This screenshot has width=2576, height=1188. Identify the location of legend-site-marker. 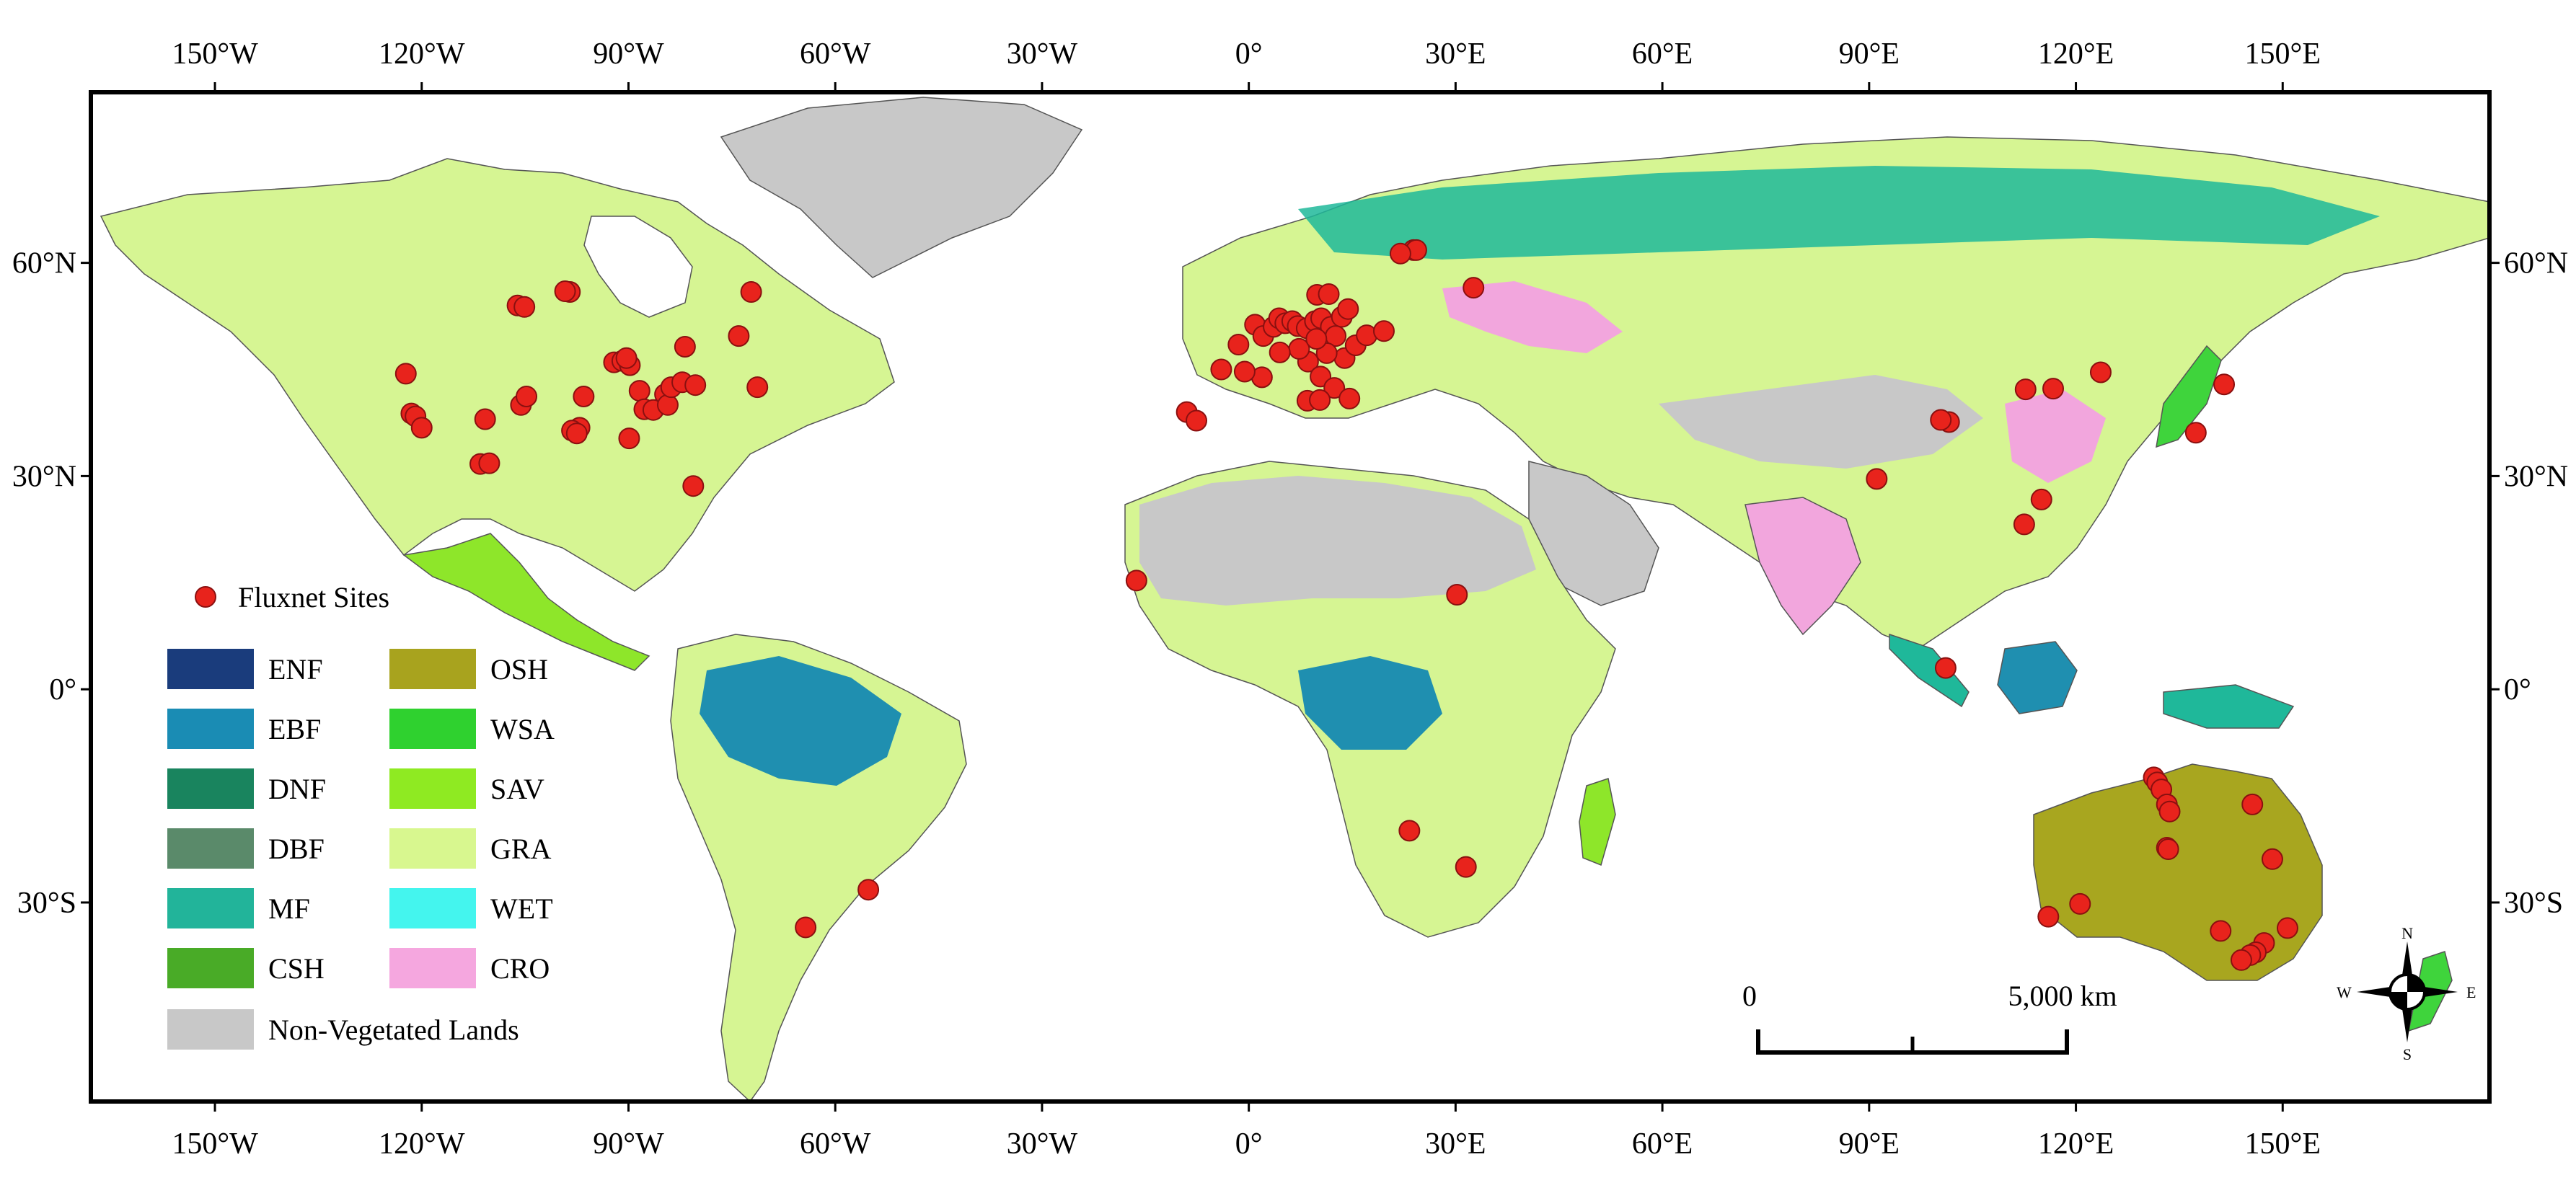
(205, 597).